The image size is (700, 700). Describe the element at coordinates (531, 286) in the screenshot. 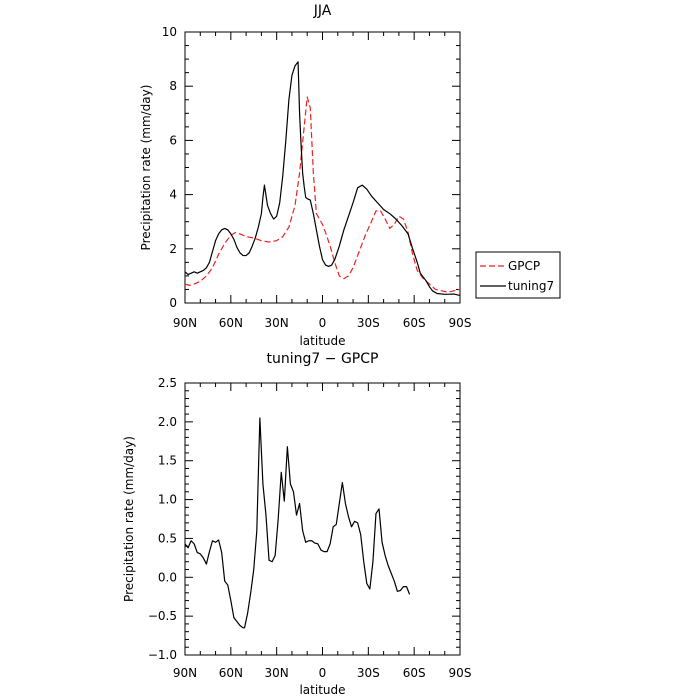

I see `legend-label-tuning7: tuning7` at that location.